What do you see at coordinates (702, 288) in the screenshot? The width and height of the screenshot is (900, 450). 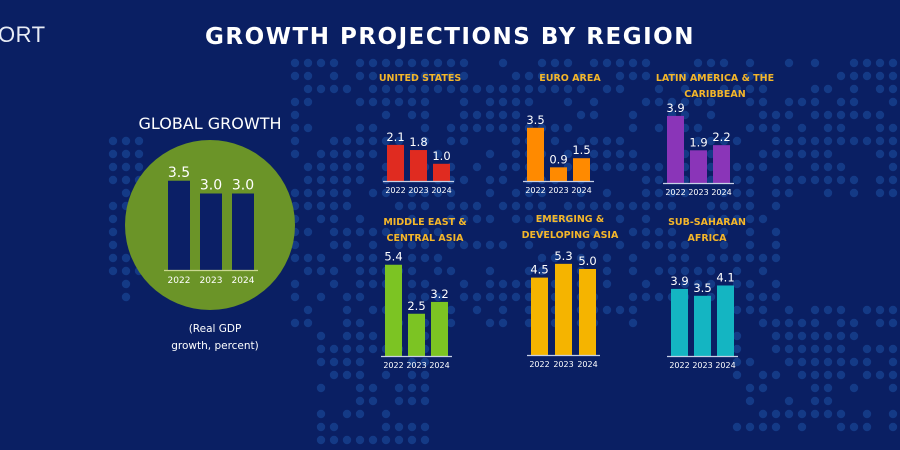 I see `data-label-2023: 3.5` at bounding box center [702, 288].